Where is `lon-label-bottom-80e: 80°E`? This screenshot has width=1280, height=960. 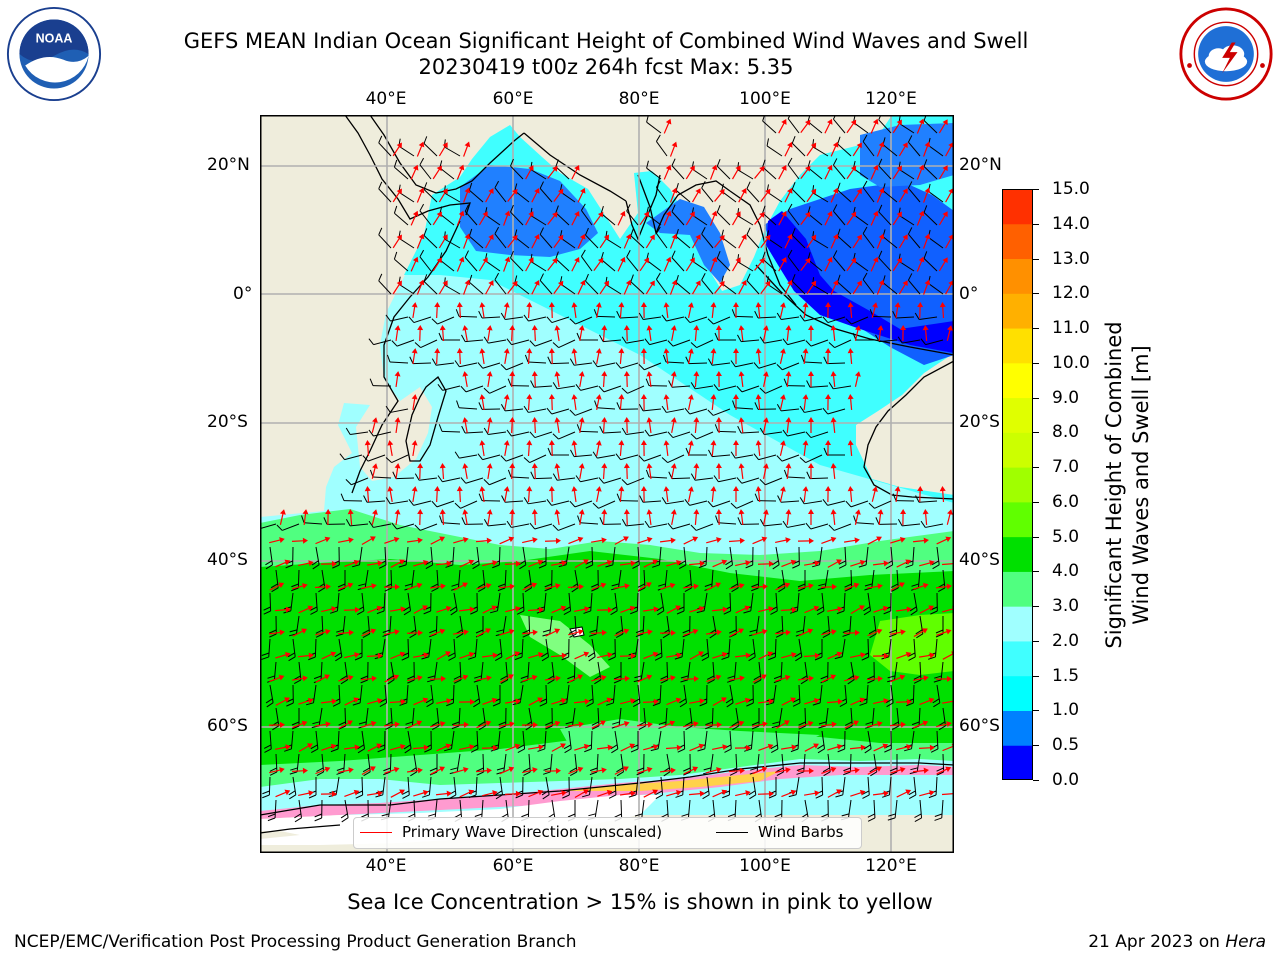
lon-label-bottom-80e: 80°E is located at coordinates (639, 866).